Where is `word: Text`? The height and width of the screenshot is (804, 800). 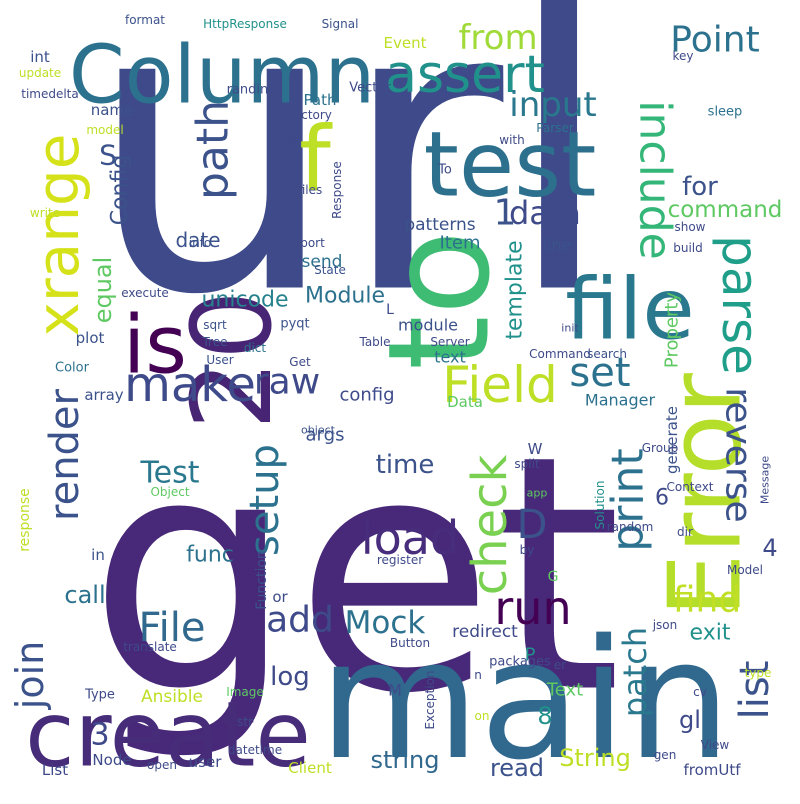 word: Text is located at coordinates (564, 690).